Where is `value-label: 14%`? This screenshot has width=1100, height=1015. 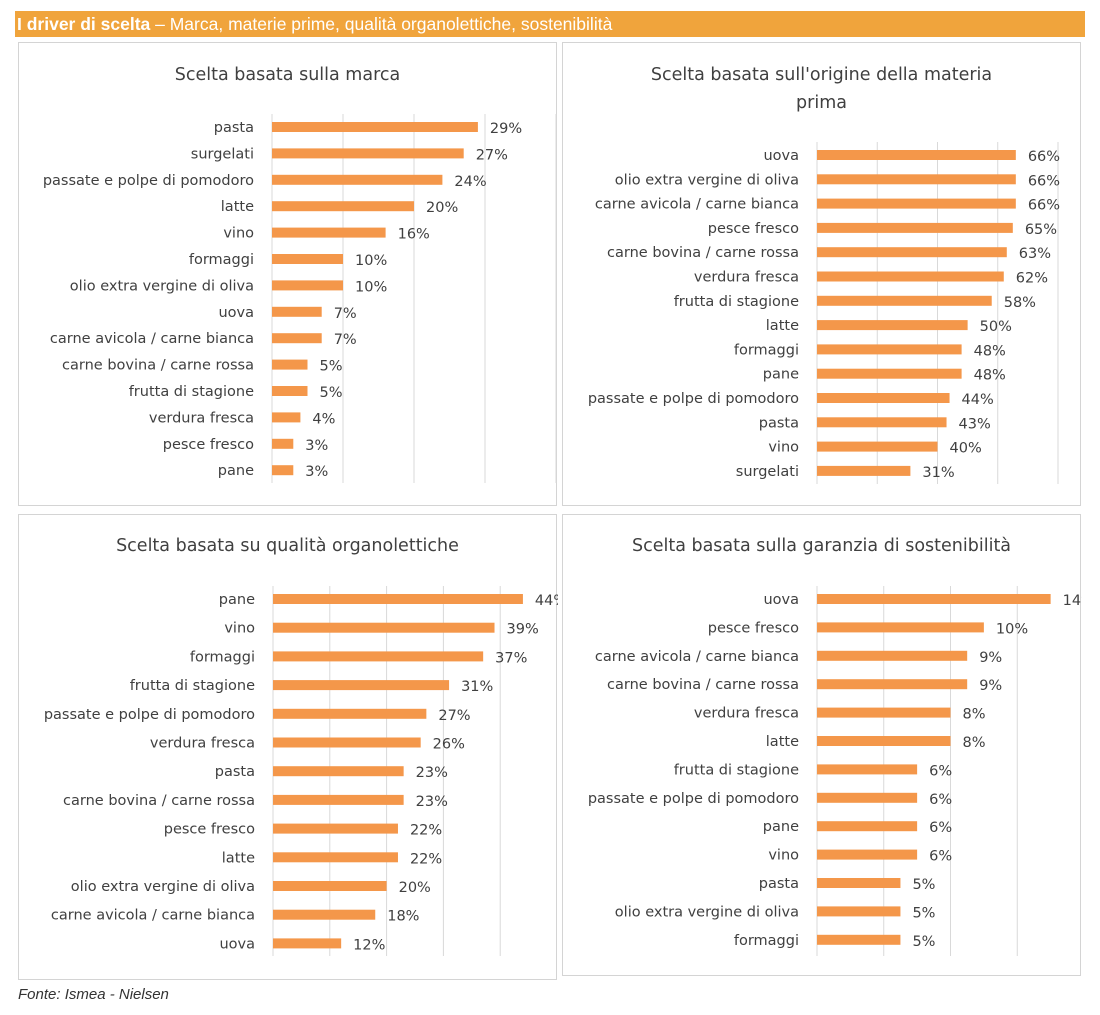 value-label: 14% is located at coordinates (1072, 601).